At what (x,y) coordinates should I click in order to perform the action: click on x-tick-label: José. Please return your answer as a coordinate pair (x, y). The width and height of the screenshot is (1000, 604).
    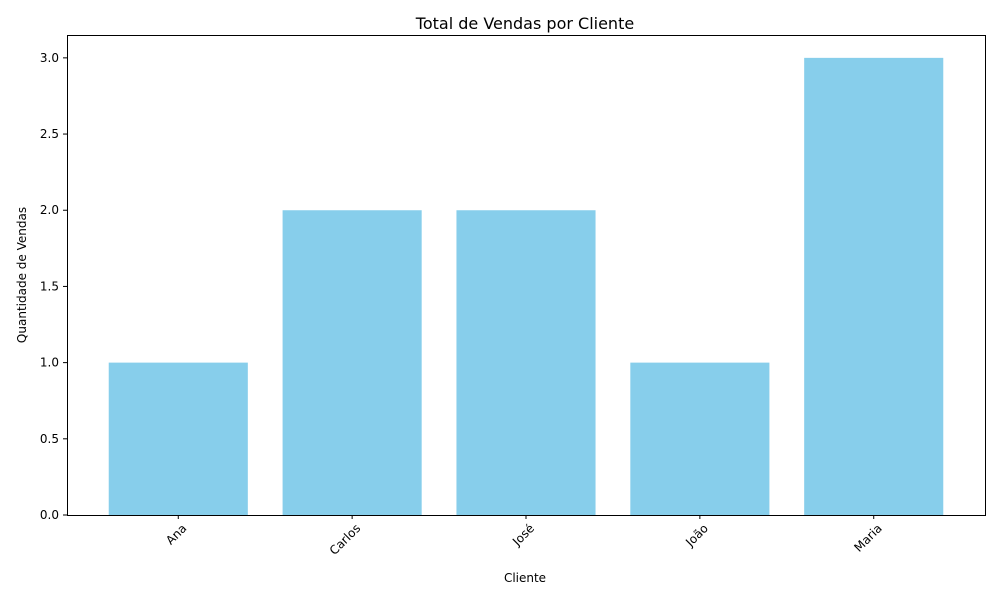
    Looking at the image, I should click on (523, 535).